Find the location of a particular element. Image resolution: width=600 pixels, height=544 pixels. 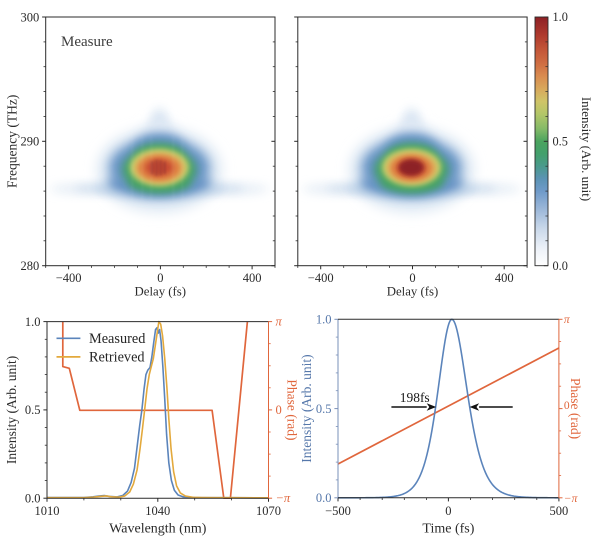

svg-text: 300 is located at coordinates (29, 17).